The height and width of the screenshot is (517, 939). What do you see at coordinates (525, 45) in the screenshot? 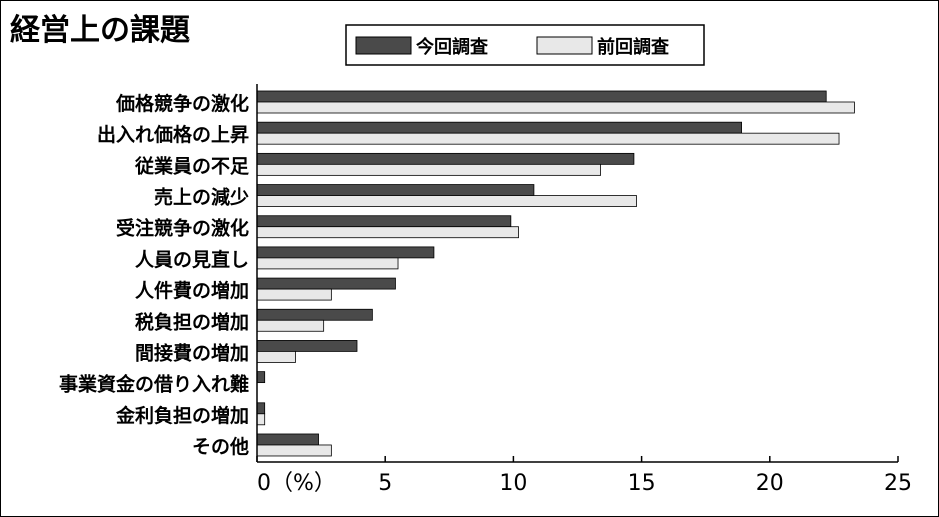
I see `legend: 今回調査 前回調査` at bounding box center [525, 45].